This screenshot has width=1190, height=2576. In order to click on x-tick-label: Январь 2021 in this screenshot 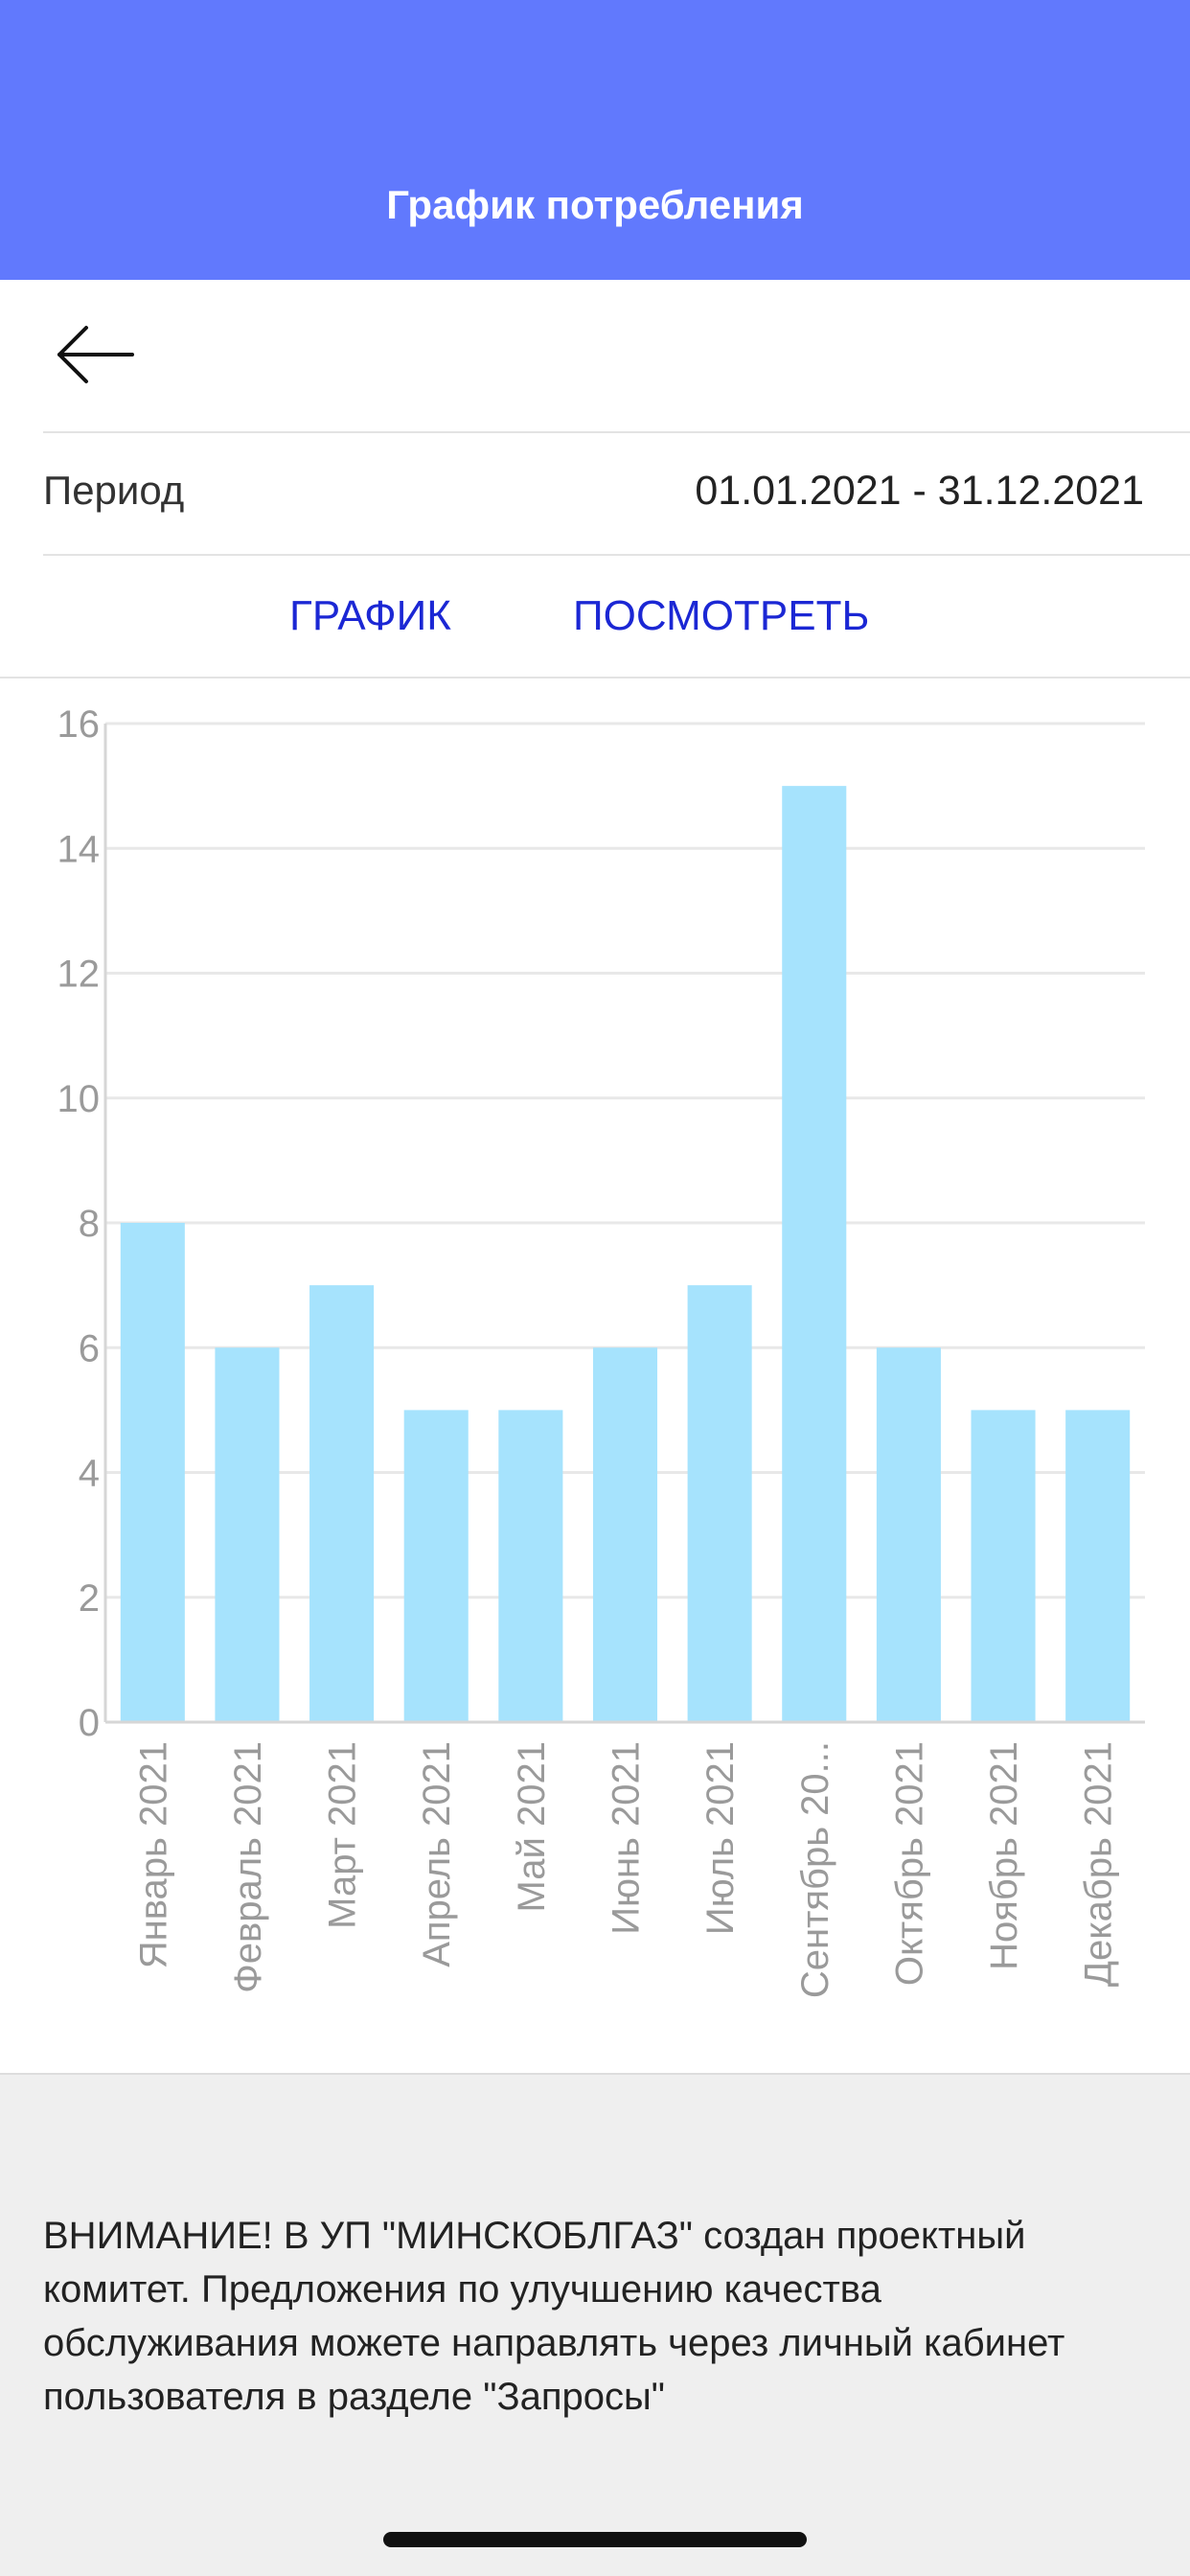, I will do `click(153, 1855)`.